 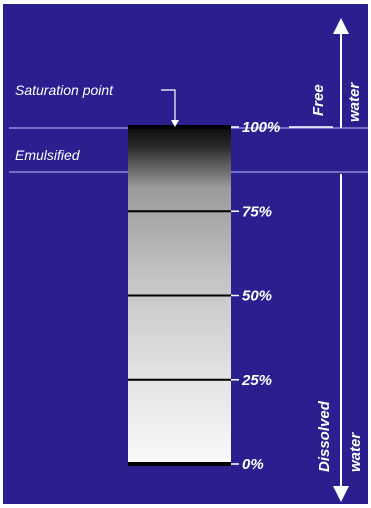 I want to click on level-label-25: 25%, so click(x=256, y=380).